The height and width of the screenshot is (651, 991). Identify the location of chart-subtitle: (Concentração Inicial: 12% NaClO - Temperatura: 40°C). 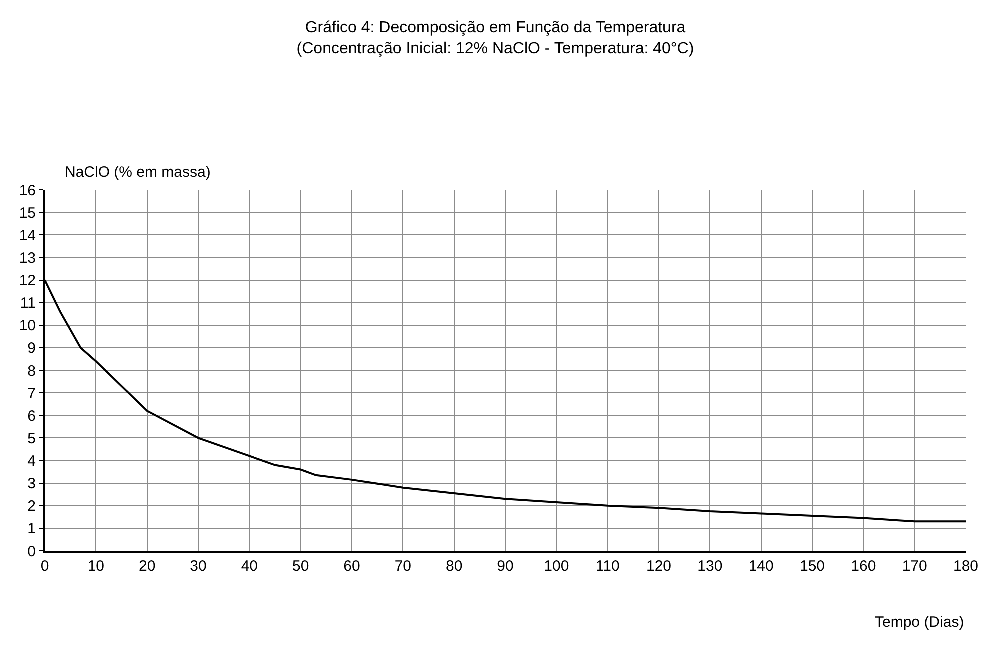
(495, 49).